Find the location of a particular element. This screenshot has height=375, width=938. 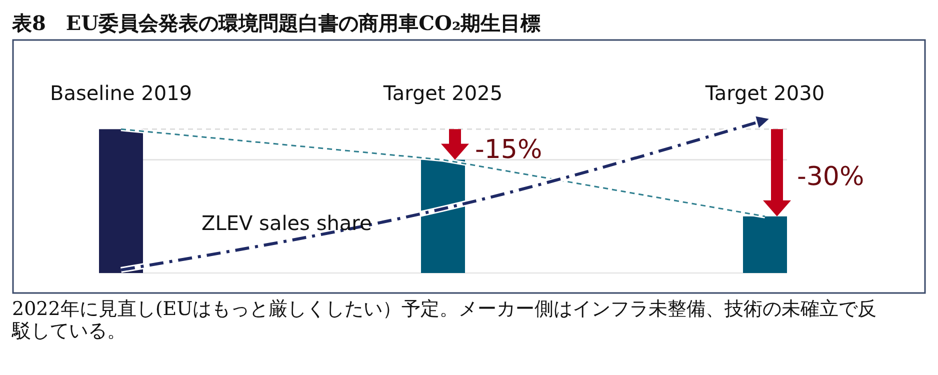

x-tick-label: Target 2030 is located at coordinates (764, 93).